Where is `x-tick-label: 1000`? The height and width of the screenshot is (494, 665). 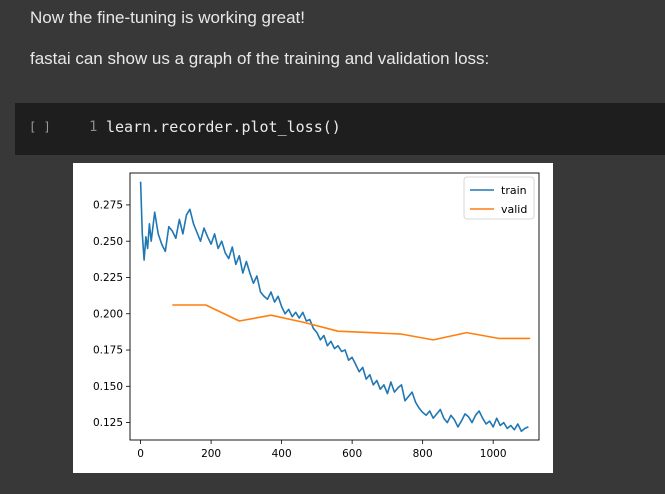
x-tick-label: 1000 is located at coordinates (493, 454).